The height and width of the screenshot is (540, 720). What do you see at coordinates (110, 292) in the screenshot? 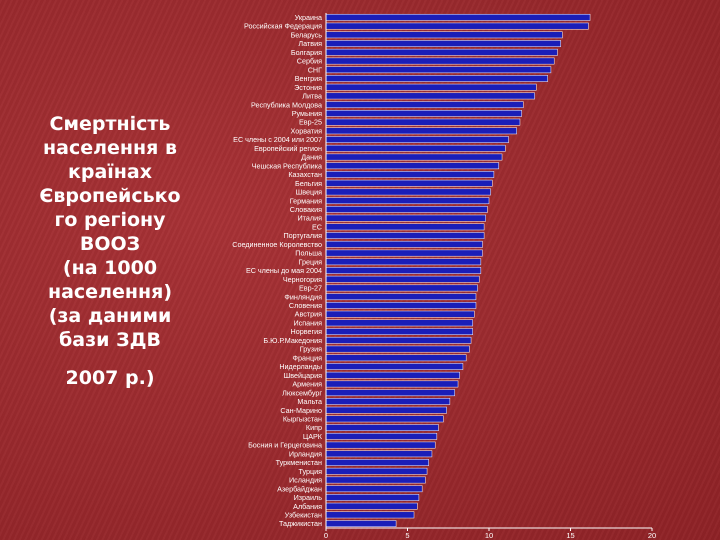
I see `title-line: населення)` at bounding box center [110, 292].